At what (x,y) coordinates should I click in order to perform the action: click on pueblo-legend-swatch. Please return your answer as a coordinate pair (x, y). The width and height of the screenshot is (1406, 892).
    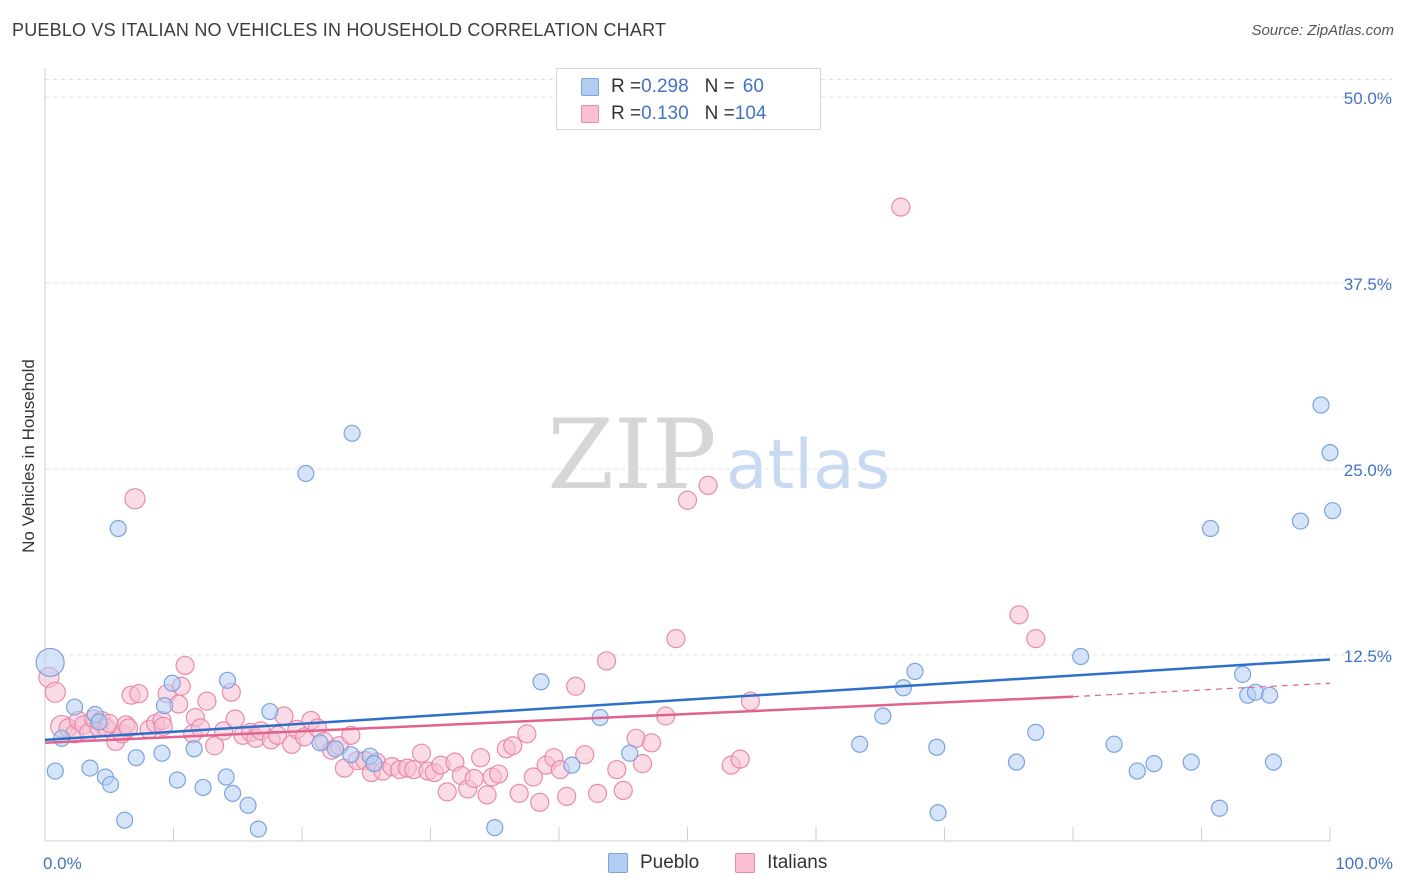
    Looking at the image, I should click on (618, 863).